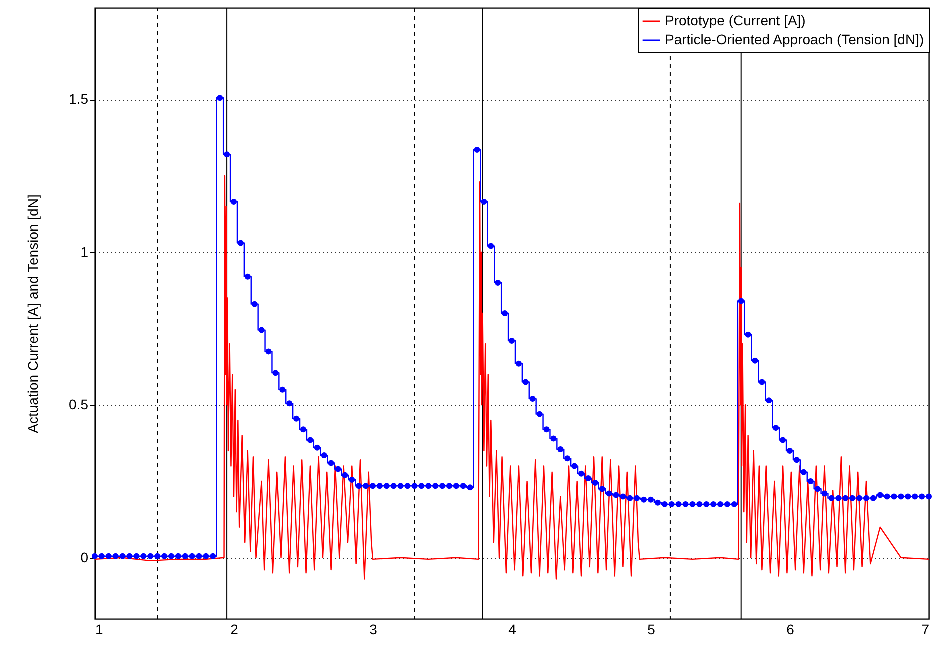 This screenshot has height=648, width=939. Describe the element at coordinates (374, 630) in the screenshot. I see `x-tick-label: 3` at that location.